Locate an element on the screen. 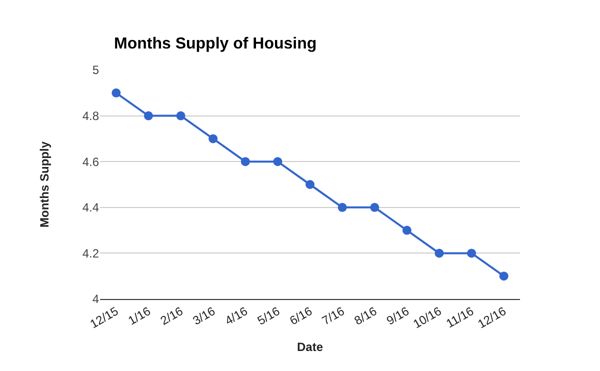 The width and height of the screenshot is (600, 371). y-axis-title: Months Supply is located at coordinates (45, 184).